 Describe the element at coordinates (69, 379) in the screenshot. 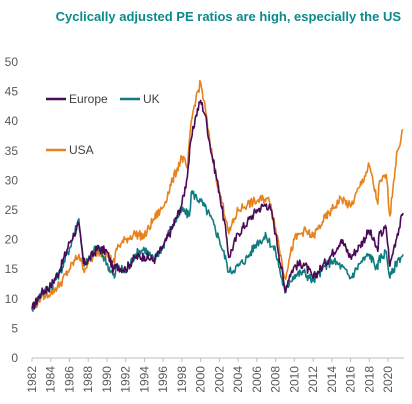

I see `x-tick-label: 1986` at that location.